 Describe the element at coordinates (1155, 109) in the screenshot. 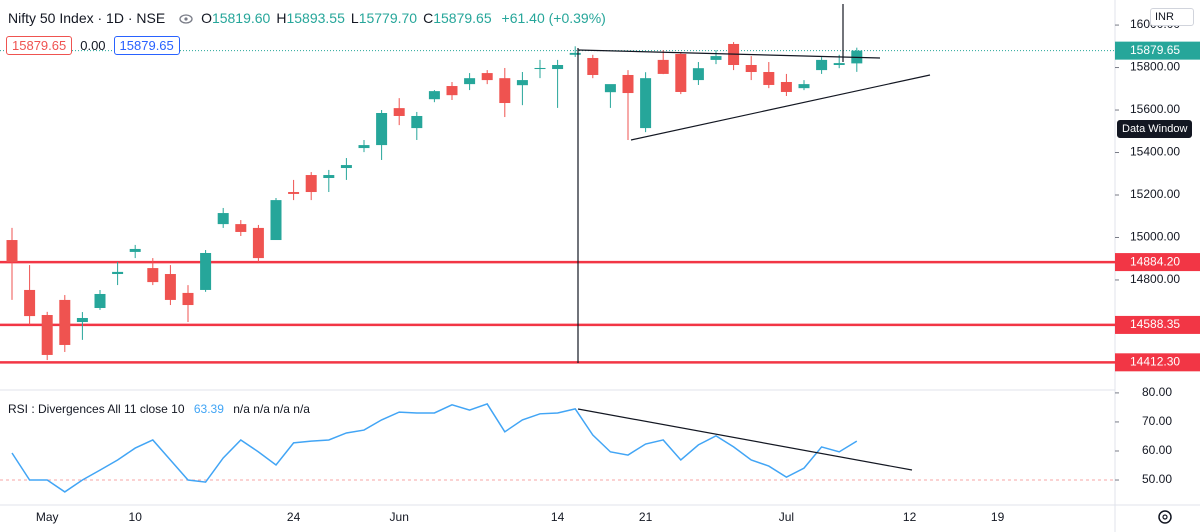

I see `y-tick-label: 15600.00` at that location.